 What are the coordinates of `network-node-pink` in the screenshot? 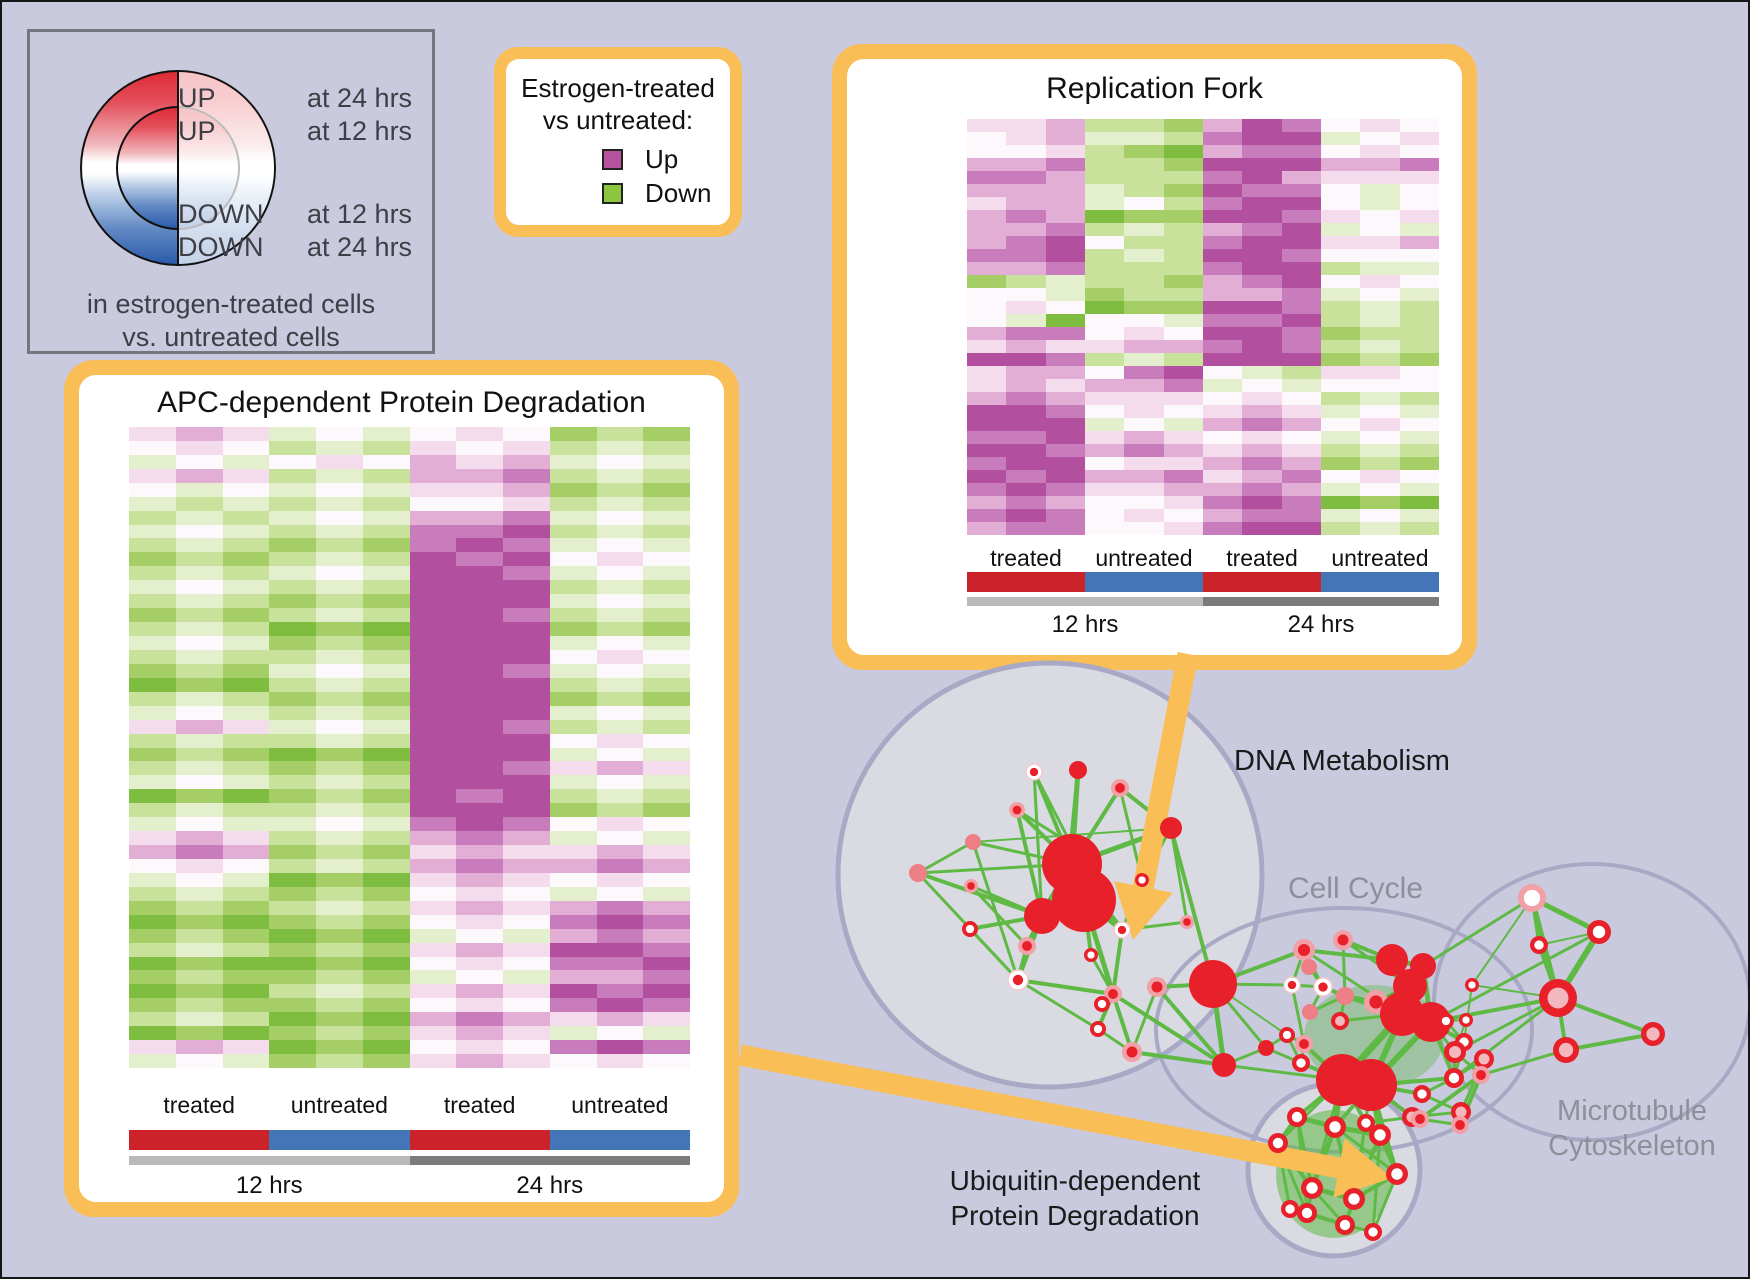 It's located at (973, 842).